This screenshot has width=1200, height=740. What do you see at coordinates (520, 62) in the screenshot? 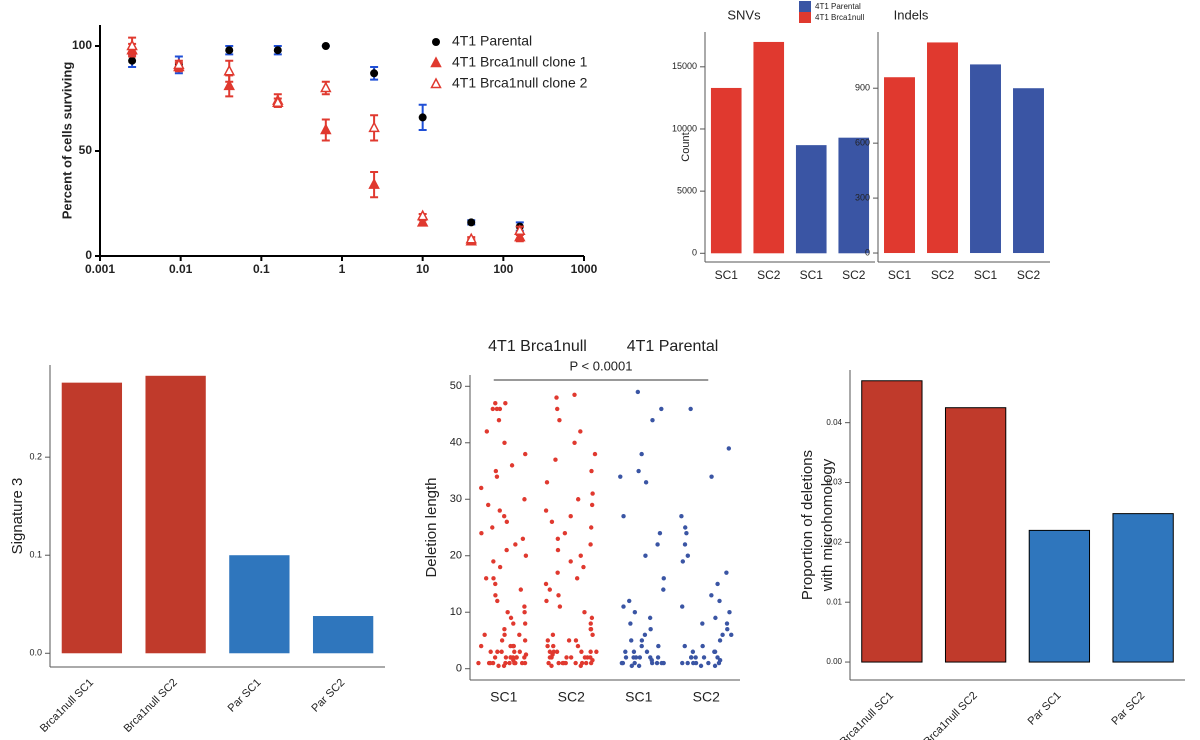
I see `legend-label: 4T1 Brca1null clone 1` at bounding box center [520, 62].